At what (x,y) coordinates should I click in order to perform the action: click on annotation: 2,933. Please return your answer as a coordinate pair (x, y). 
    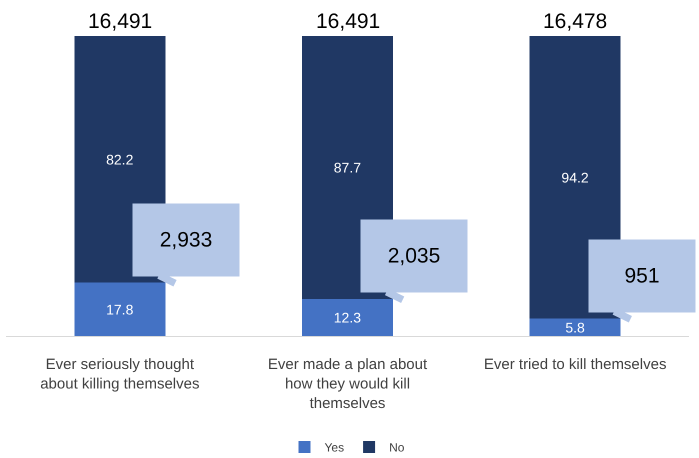
    Looking at the image, I should click on (186, 240).